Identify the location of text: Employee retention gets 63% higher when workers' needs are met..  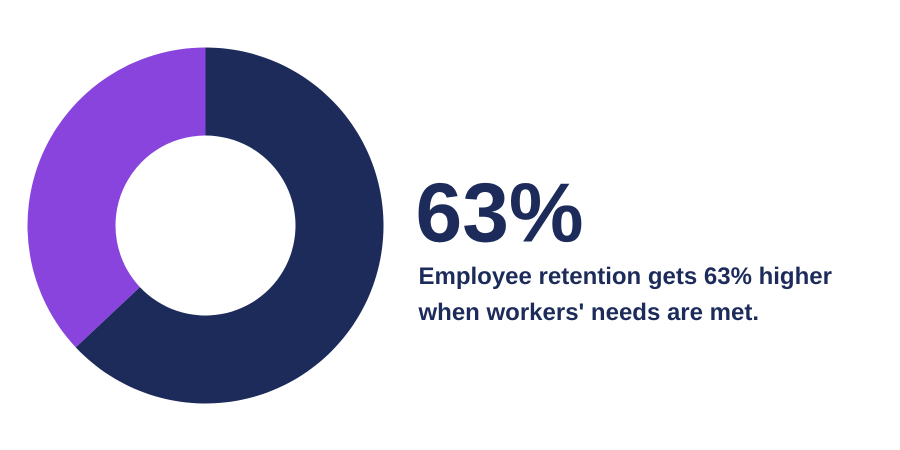
(625, 294).